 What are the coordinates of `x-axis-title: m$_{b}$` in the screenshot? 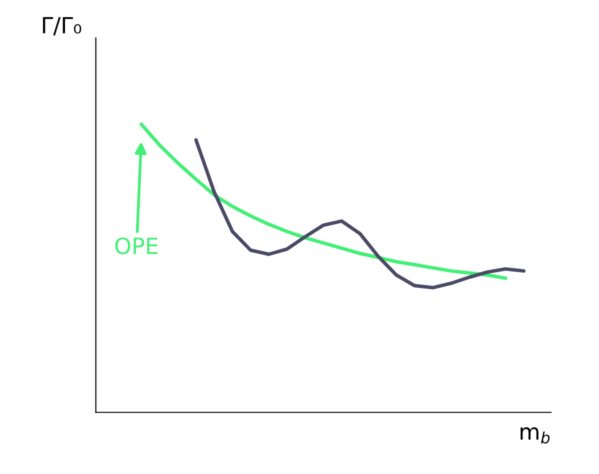 It's located at (535, 435).